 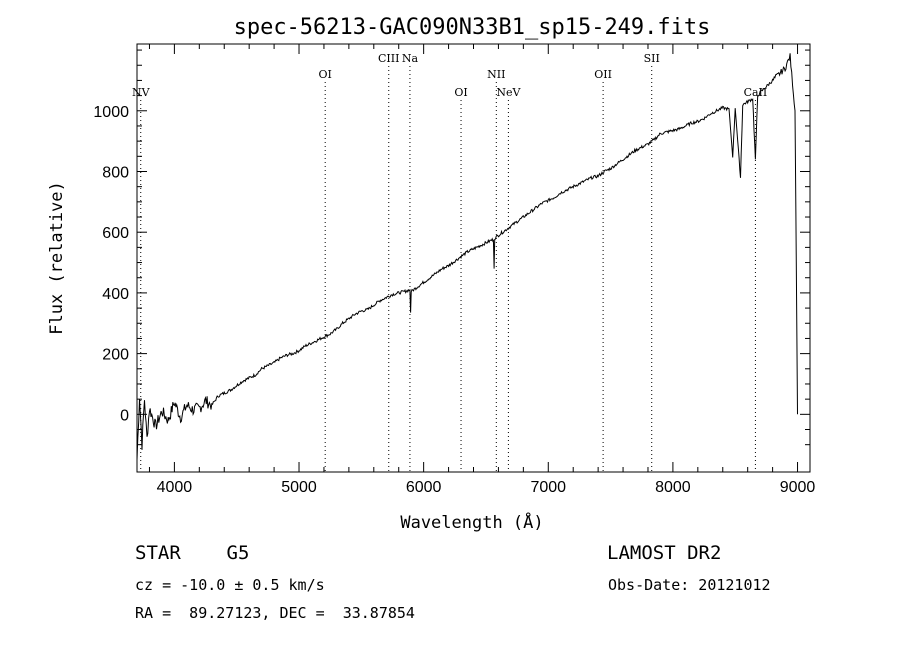 I want to click on line-marker-label: Na, so click(x=410, y=58).